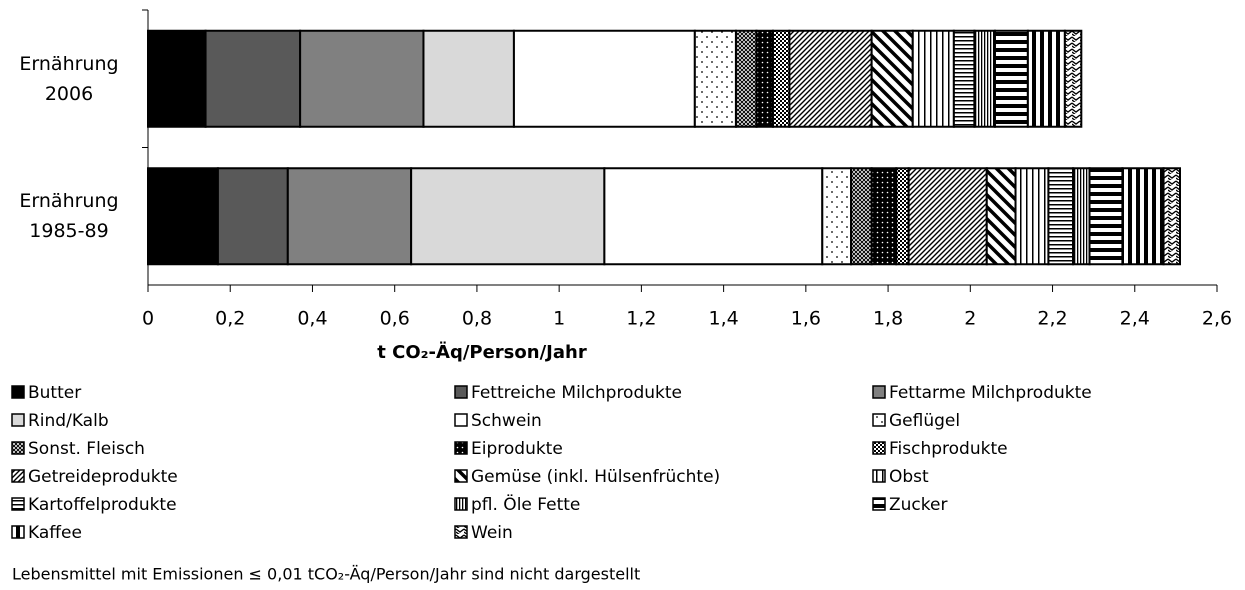 The height and width of the screenshot is (590, 1245). Describe the element at coordinates (54, 393) in the screenshot. I see `legend-label: Butter` at that location.